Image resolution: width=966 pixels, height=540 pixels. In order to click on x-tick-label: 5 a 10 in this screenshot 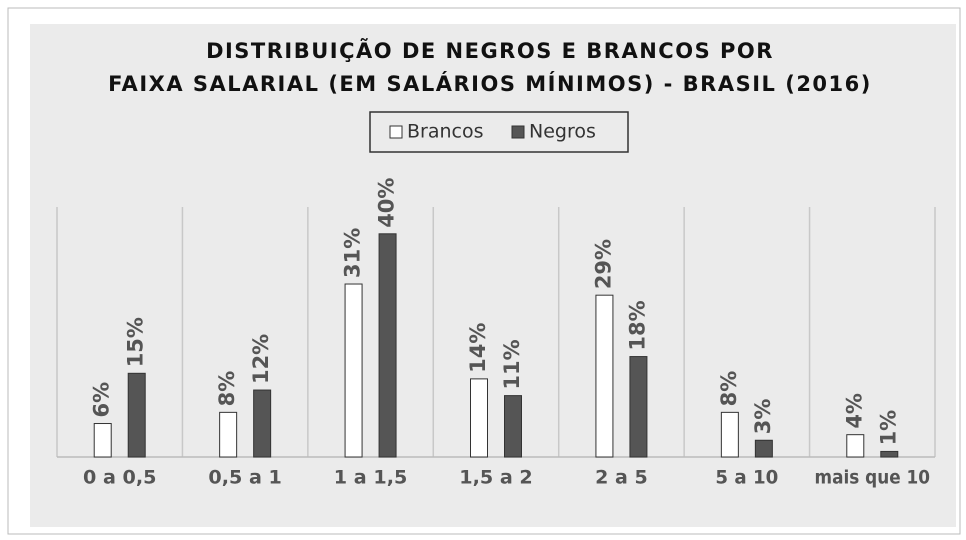, I will do `click(746, 478)`.